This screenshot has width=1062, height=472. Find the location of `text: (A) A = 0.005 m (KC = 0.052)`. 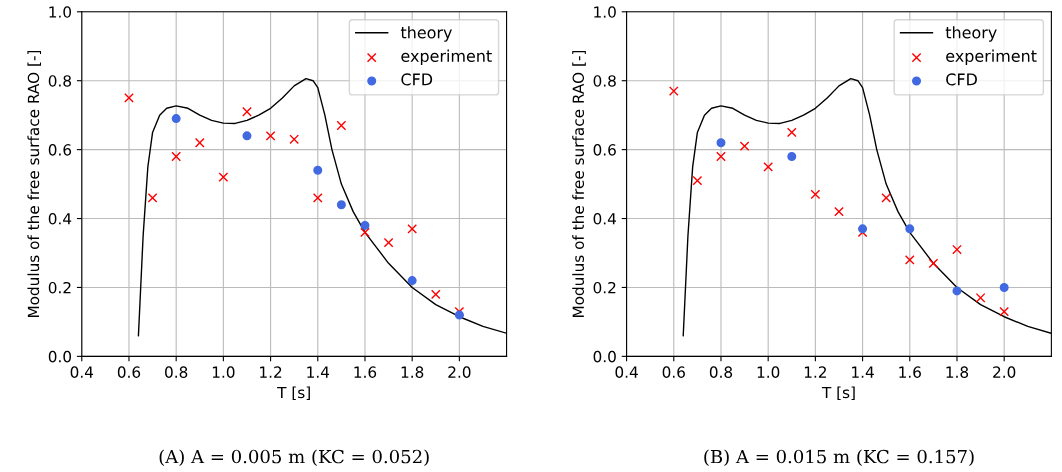

text: (A) A = 0.005 m (KC = 0.052) is located at coordinates (294, 457).